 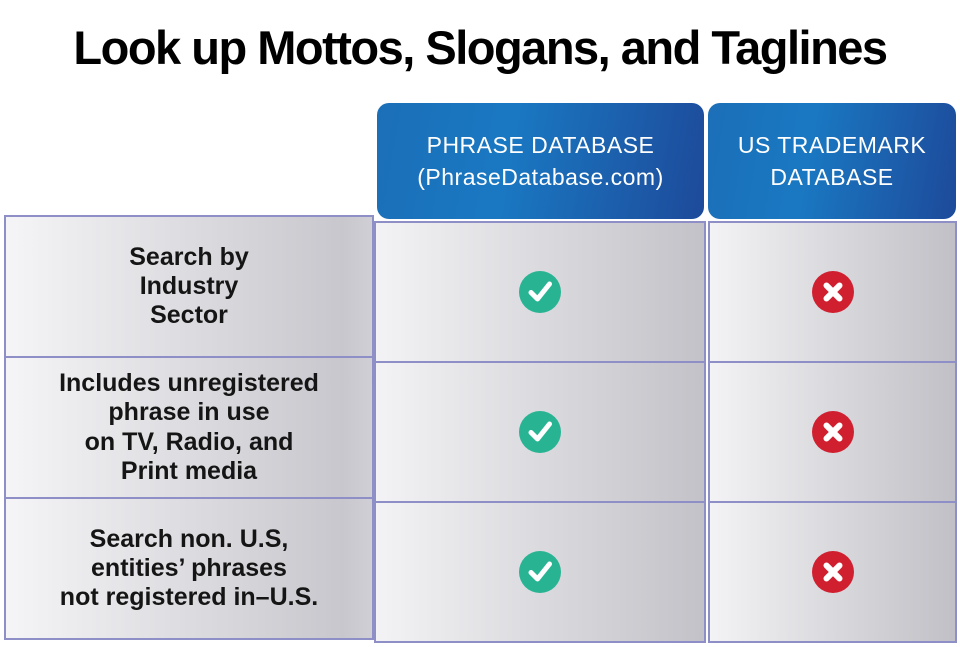 I want to click on feature-line: Industry, so click(x=189, y=285).